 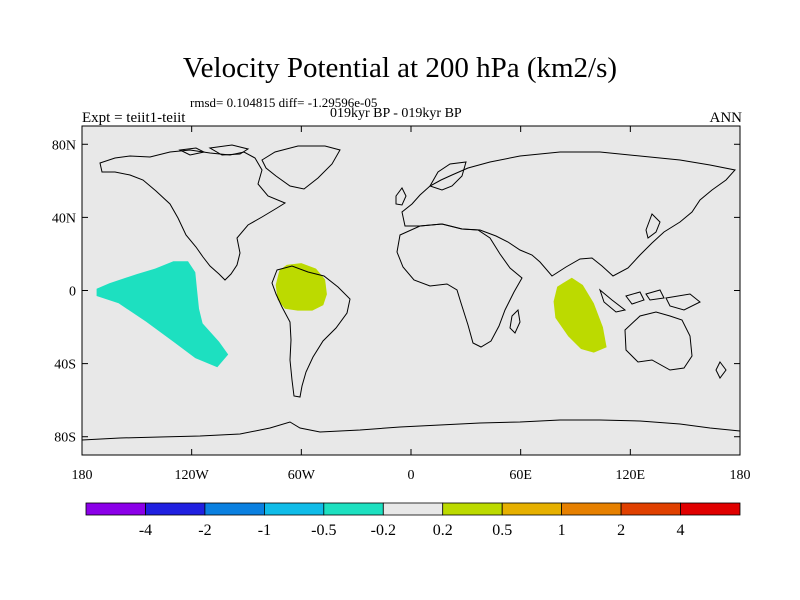 I want to click on experiment-label: Expt = teiit1-teiit, so click(x=134, y=118).